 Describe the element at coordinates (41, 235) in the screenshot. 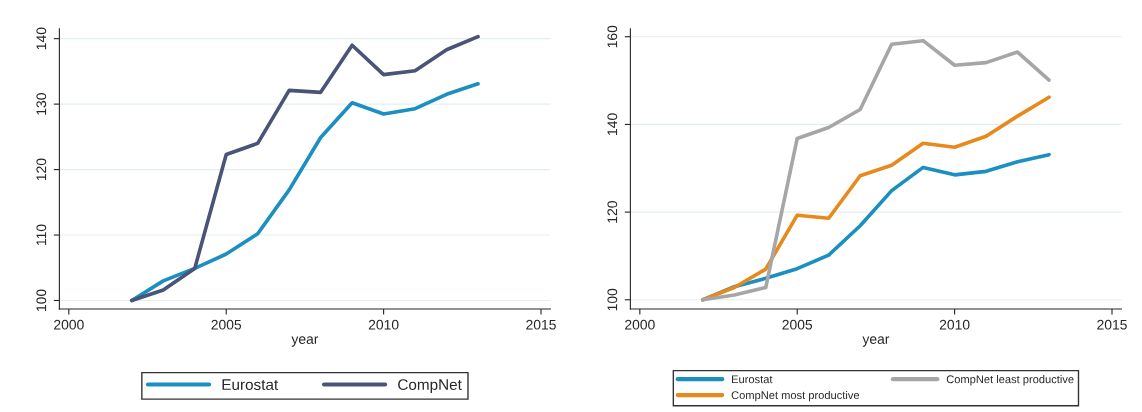

I see `y-tick-label: 110` at that location.